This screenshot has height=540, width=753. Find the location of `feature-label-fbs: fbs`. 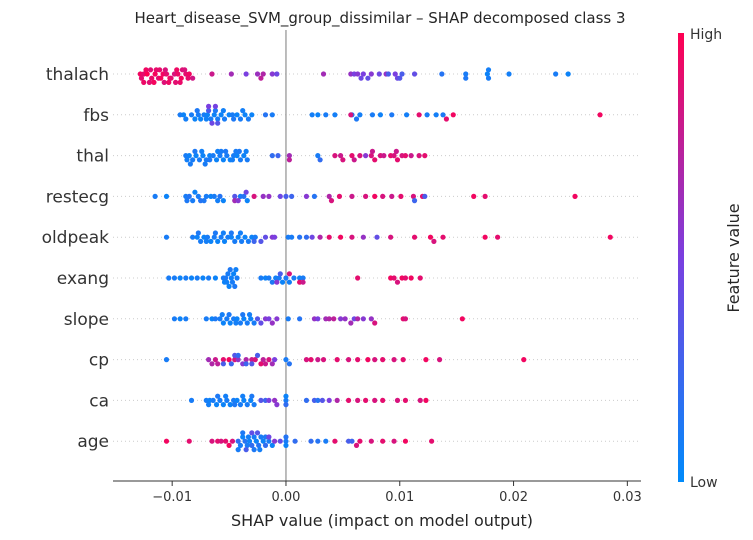

feature-label-fbs: fbs is located at coordinates (96, 116).